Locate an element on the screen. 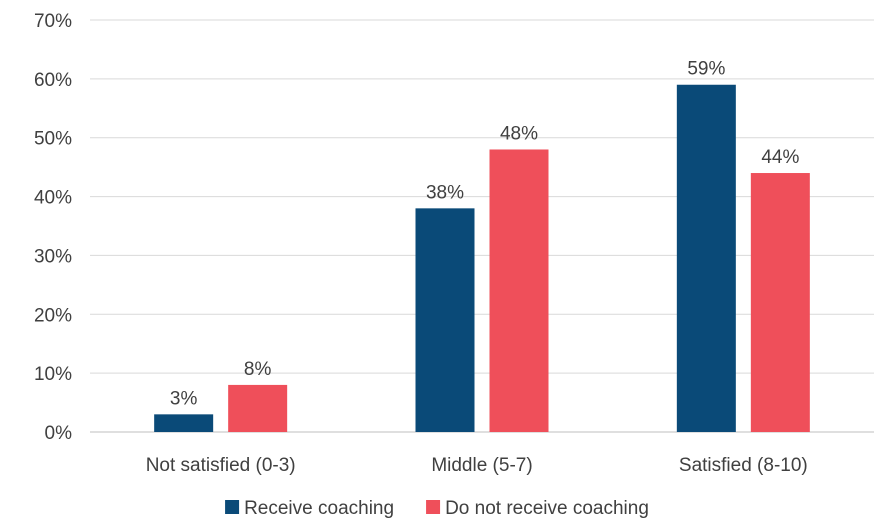 This screenshot has width=874, height=529. y-tick-label: 40% is located at coordinates (53, 198).